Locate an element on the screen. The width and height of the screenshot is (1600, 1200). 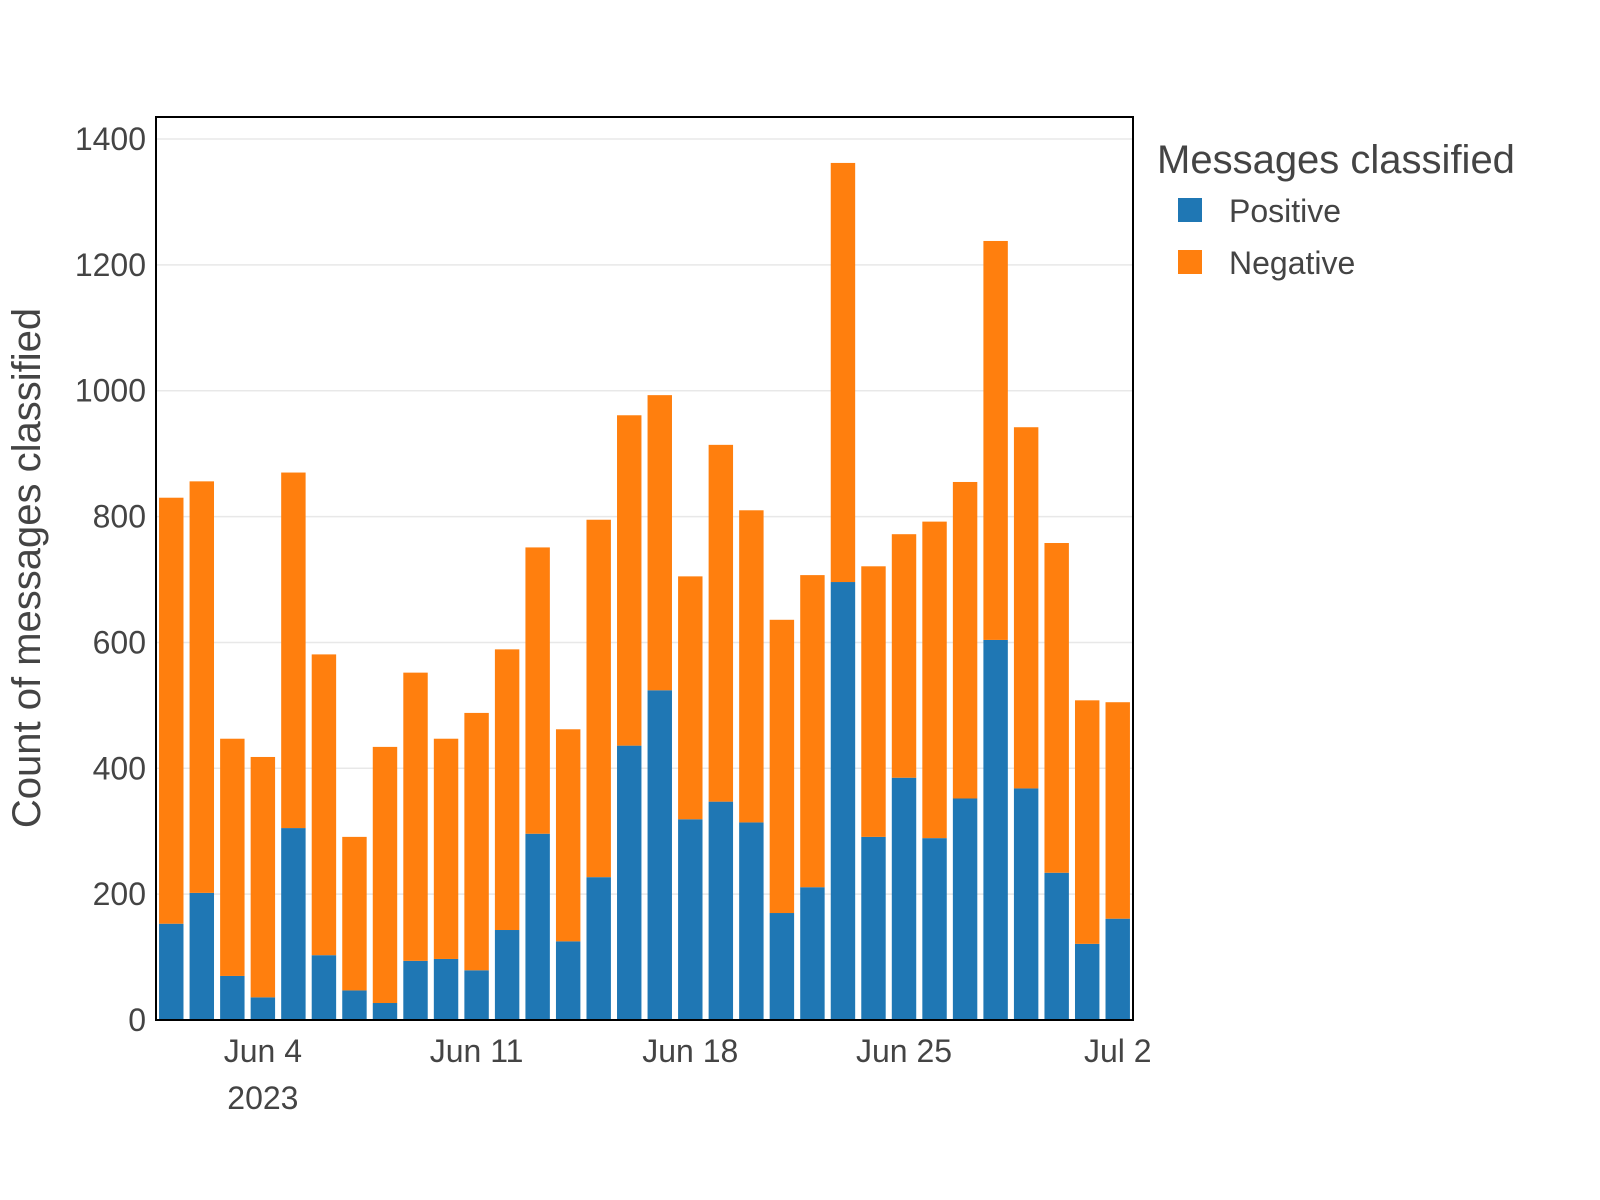
legend: Messages classified Positive Negative is located at coordinates (1336, 209).